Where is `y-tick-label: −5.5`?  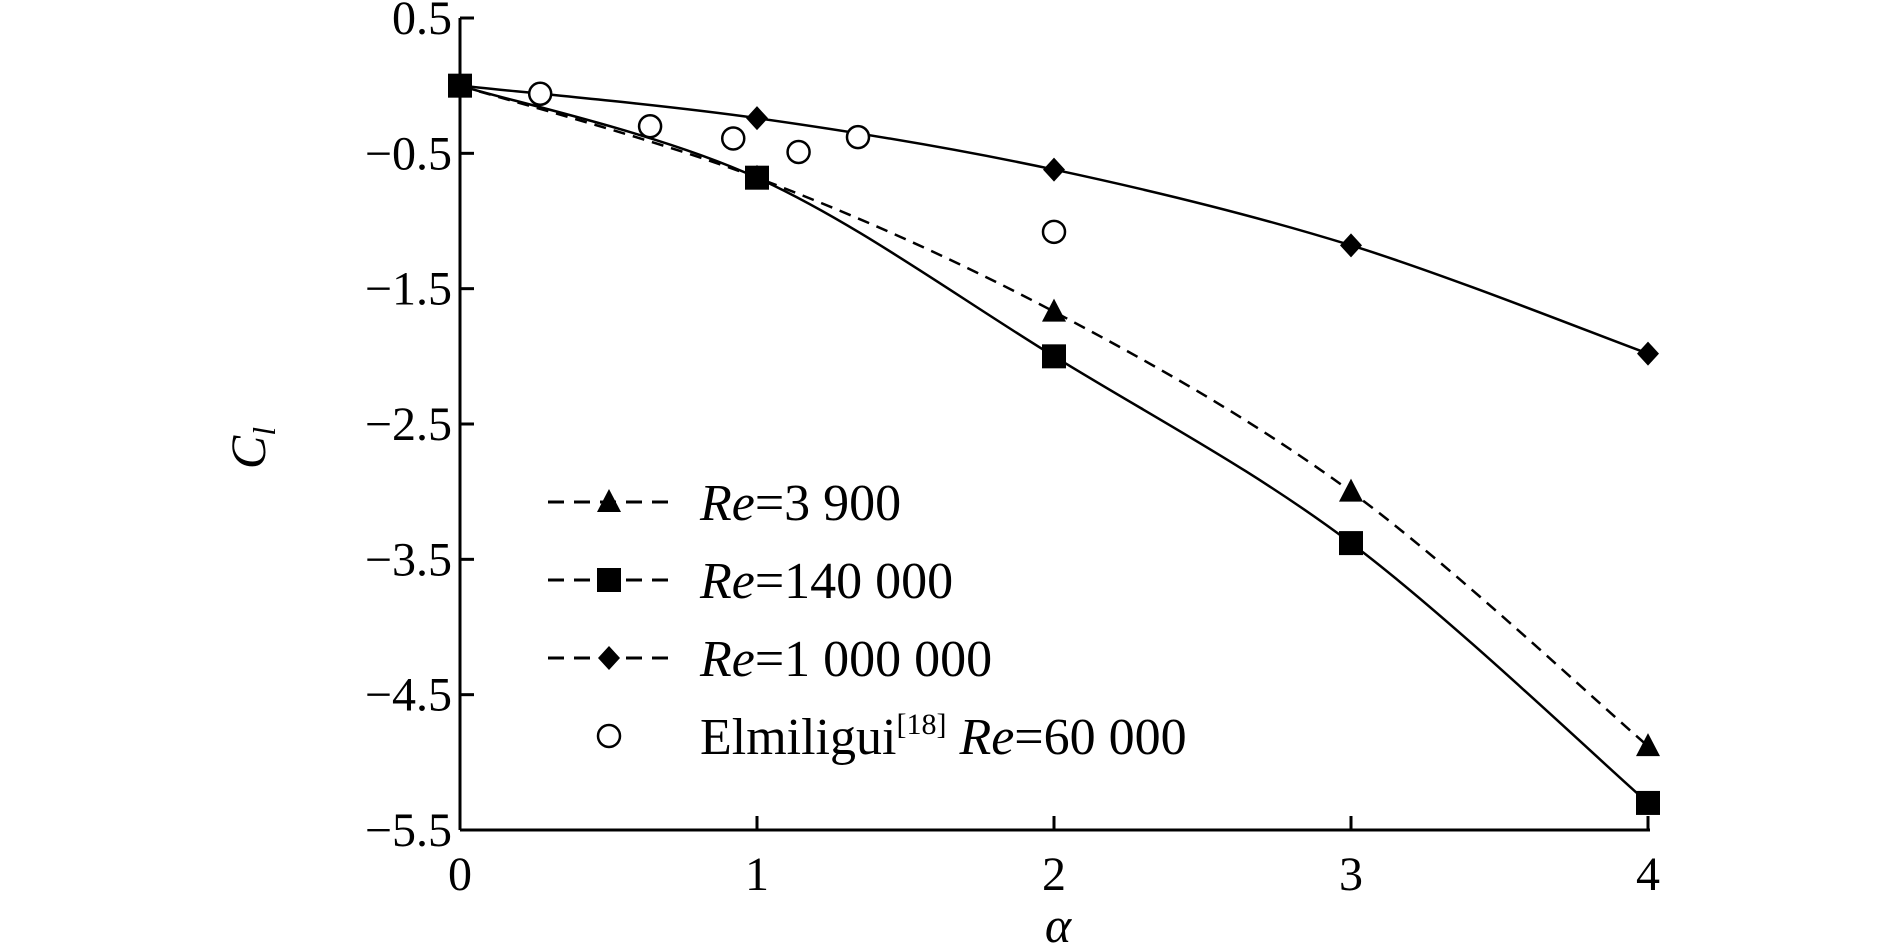
y-tick-label: −5.5 is located at coordinates (408, 830).